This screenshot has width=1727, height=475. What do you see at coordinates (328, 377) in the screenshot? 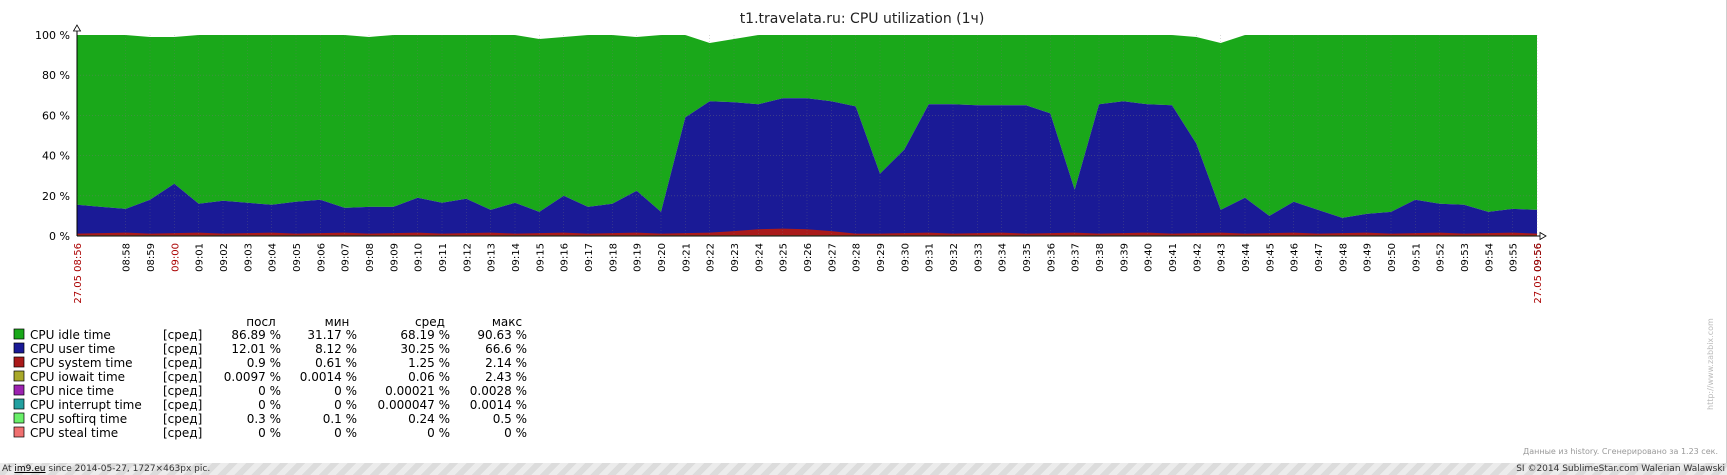
I see `legend-value: 0.0014 %` at bounding box center [328, 377].